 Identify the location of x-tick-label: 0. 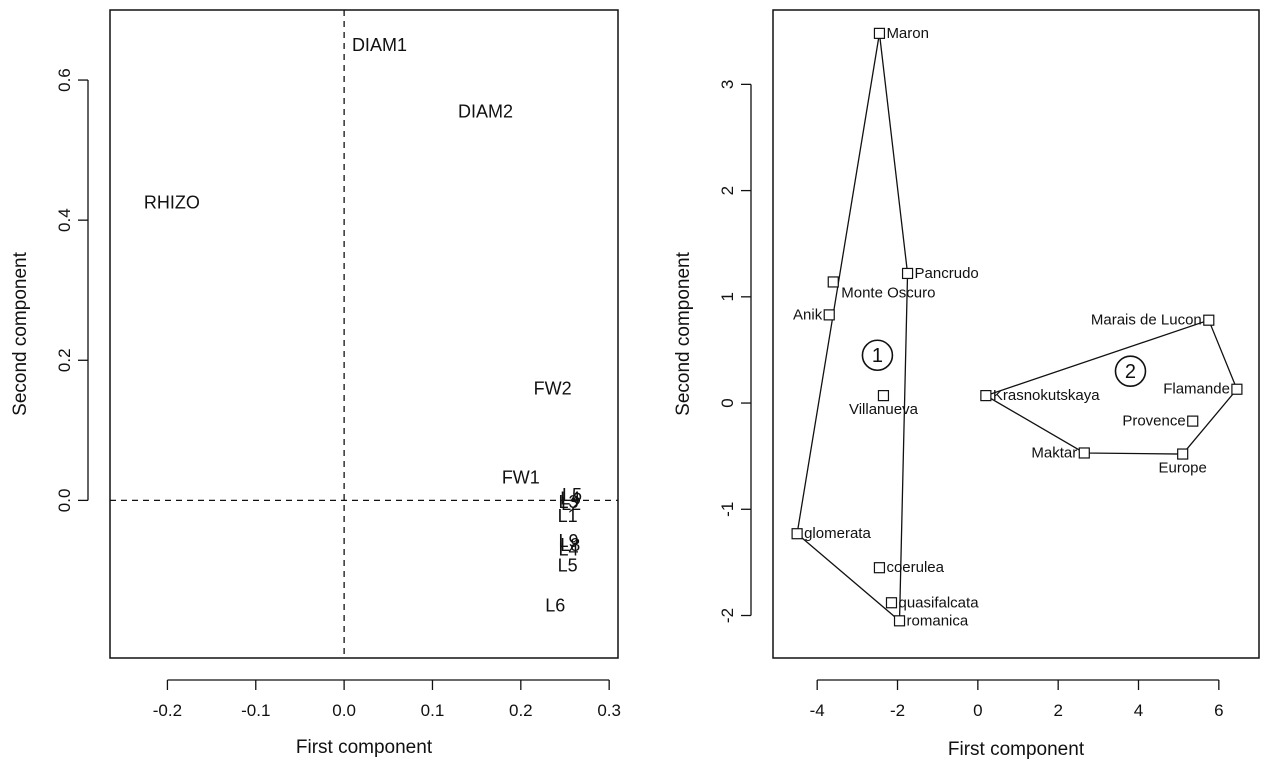
(977, 710).